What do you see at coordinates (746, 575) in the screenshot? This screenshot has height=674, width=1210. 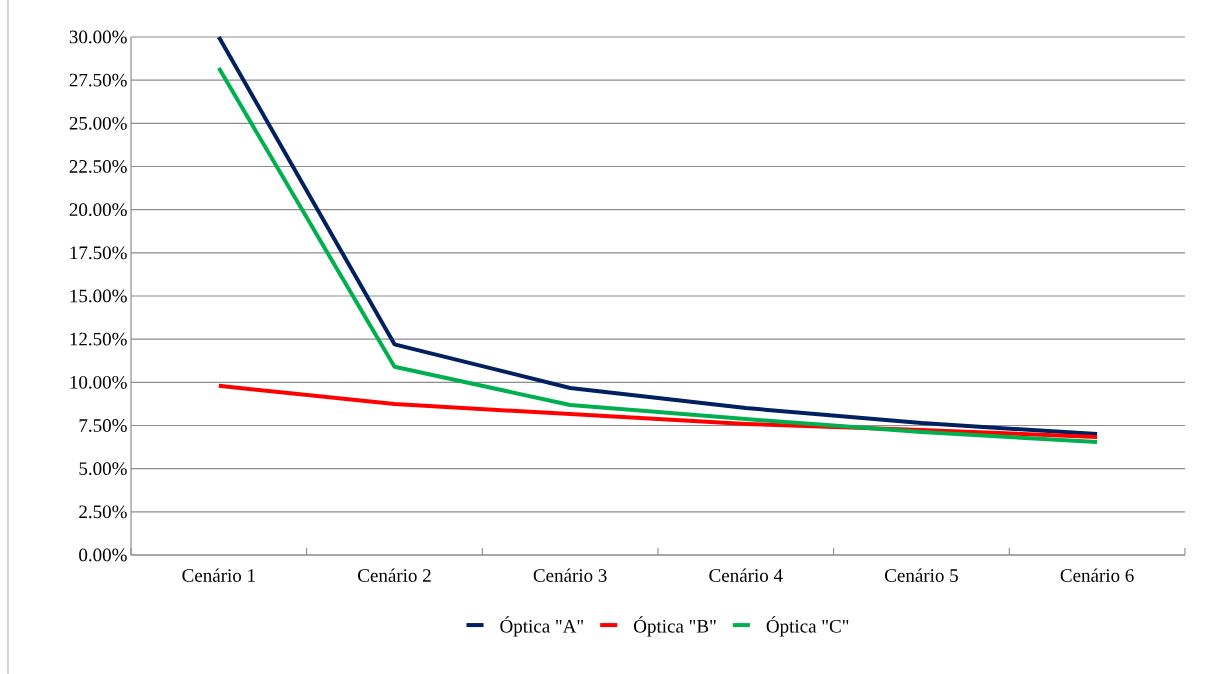 I see `x-tick-label: Cenário 4` at bounding box center [746, 575].